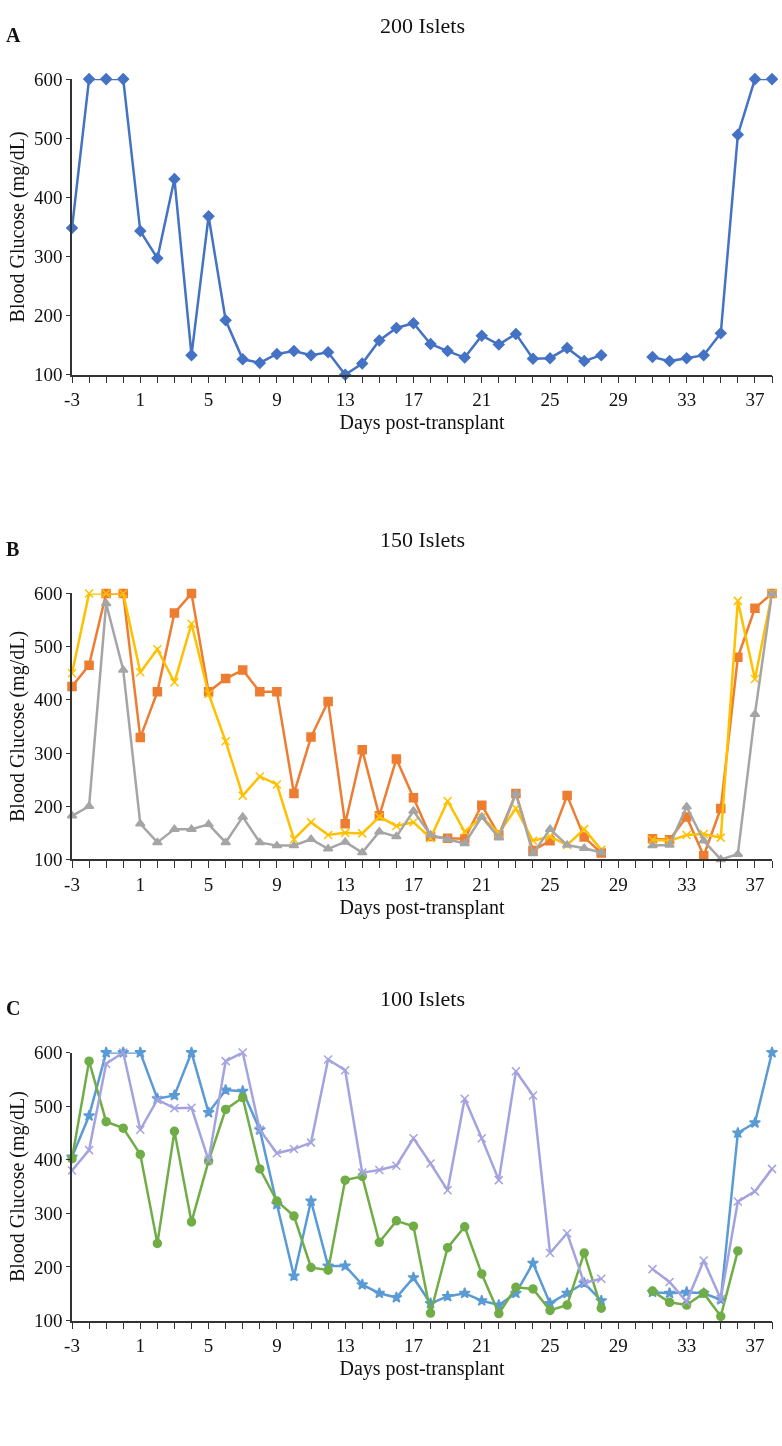 The height and width of the screenshot is (1446, 782). What do you see at coordinates (13, 35) in the screenshot?
I see `text: A` at bounding box center [13, 35].